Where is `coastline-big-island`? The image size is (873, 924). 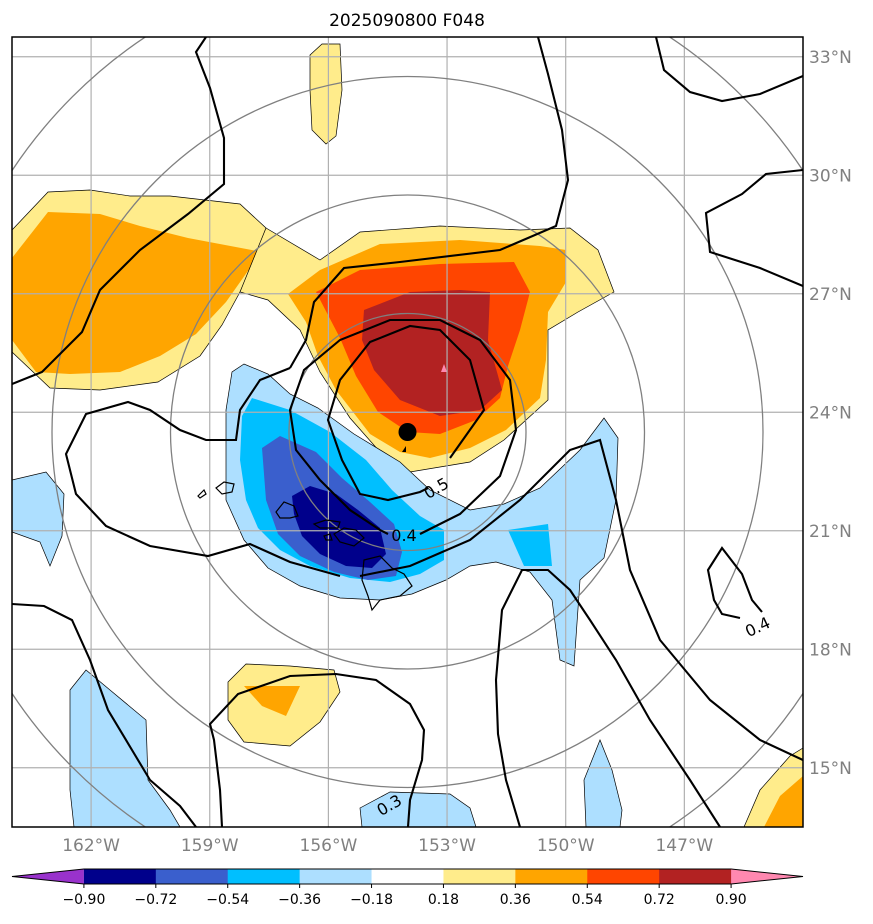
coastline-big-island is located at coordinates (387, 583).